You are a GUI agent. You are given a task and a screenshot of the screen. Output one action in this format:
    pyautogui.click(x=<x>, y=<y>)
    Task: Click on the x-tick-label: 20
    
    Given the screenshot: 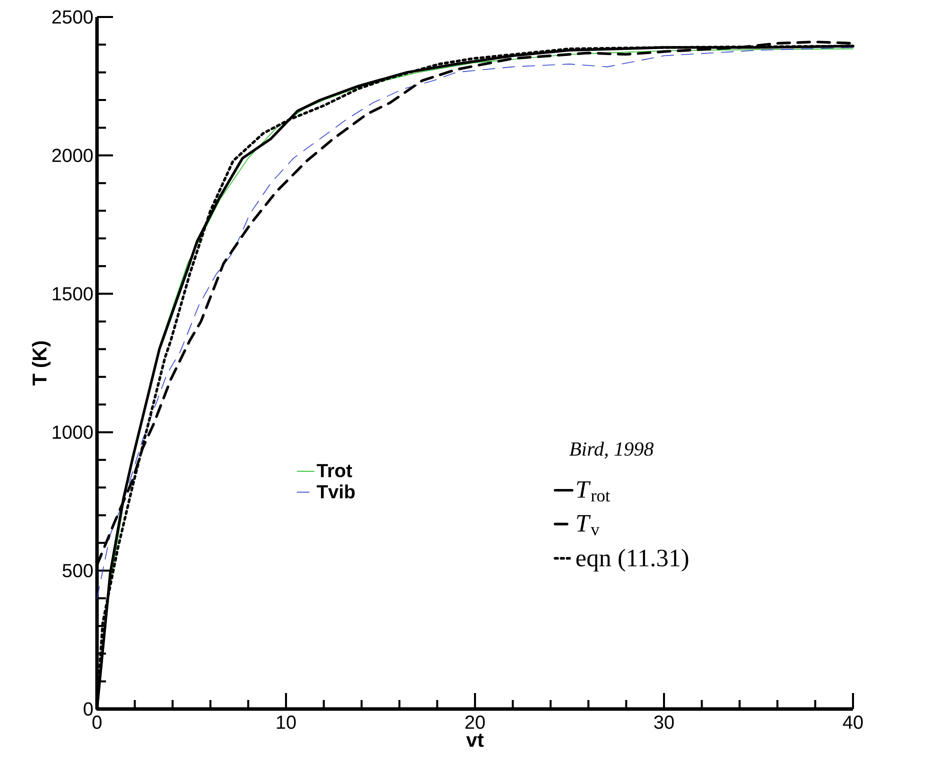 What is the action you would take?
    pyautogui.click(x=475, y=722)
    